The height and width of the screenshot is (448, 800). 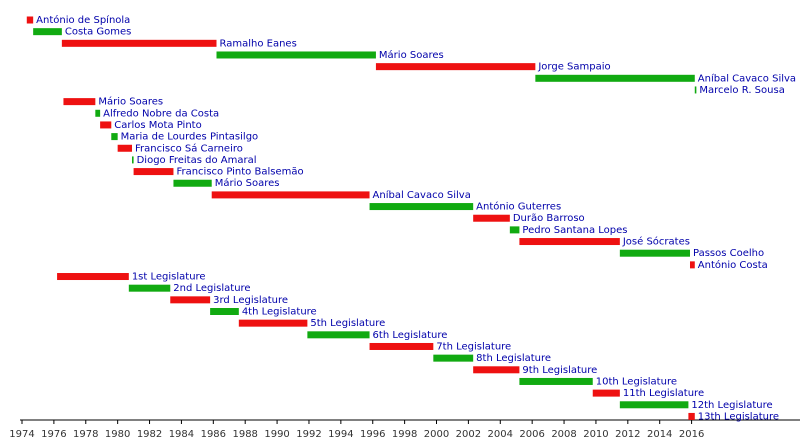 I want to click on bar-label: 5th Legislature, so click(x=347, y=323).